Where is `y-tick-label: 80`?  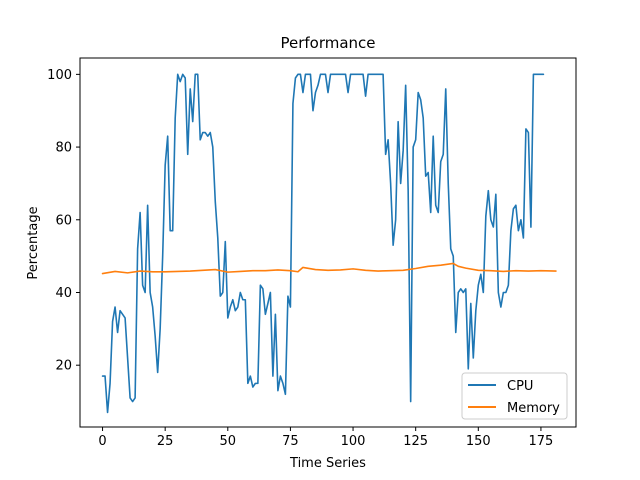
y-tick-label: 80 is located at coordinates (63, 148).